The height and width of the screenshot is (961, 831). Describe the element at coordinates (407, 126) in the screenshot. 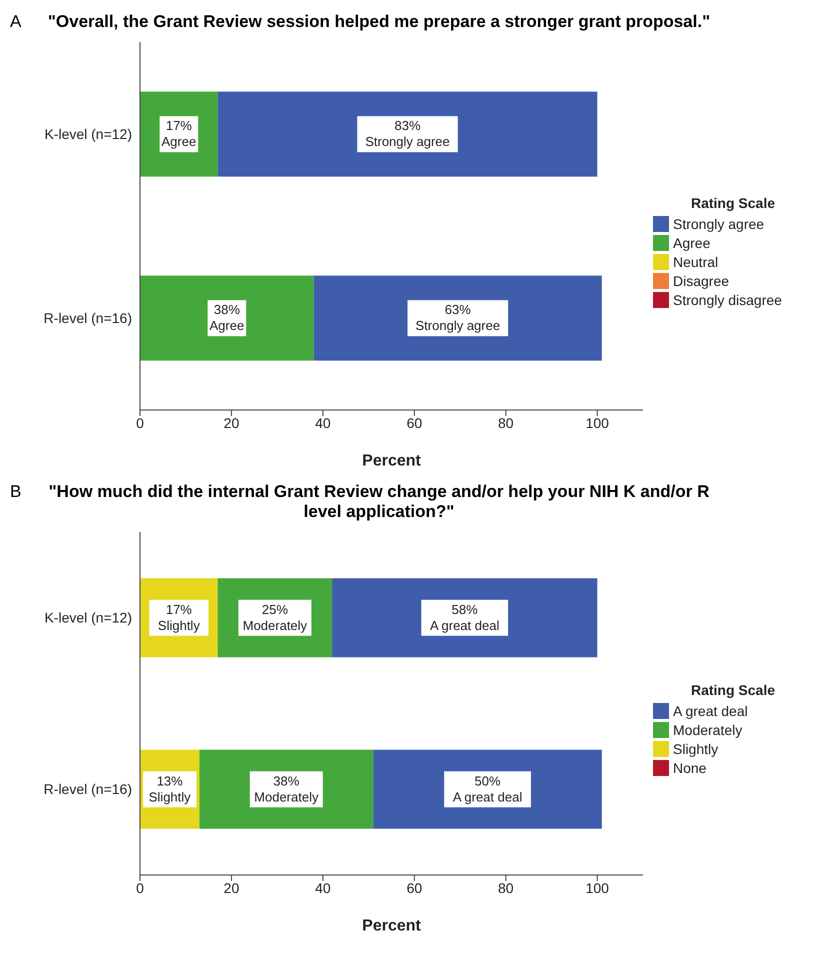

I see `data-label: 83%` at that location.